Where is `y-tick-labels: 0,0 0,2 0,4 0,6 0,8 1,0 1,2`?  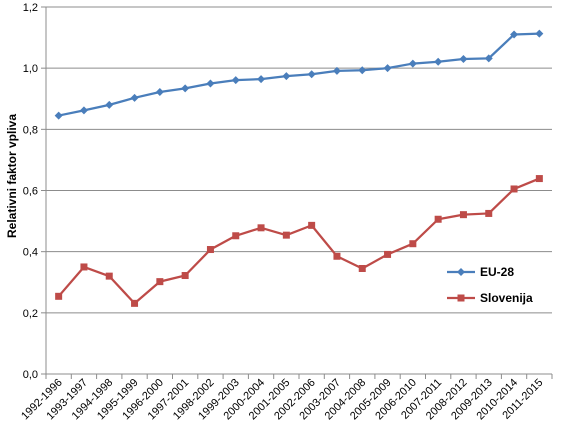
y-tick-labels: 0,0 0,2 0,4 0,6 0,8 1,0 1,2 is located at coordinates (30, 191).